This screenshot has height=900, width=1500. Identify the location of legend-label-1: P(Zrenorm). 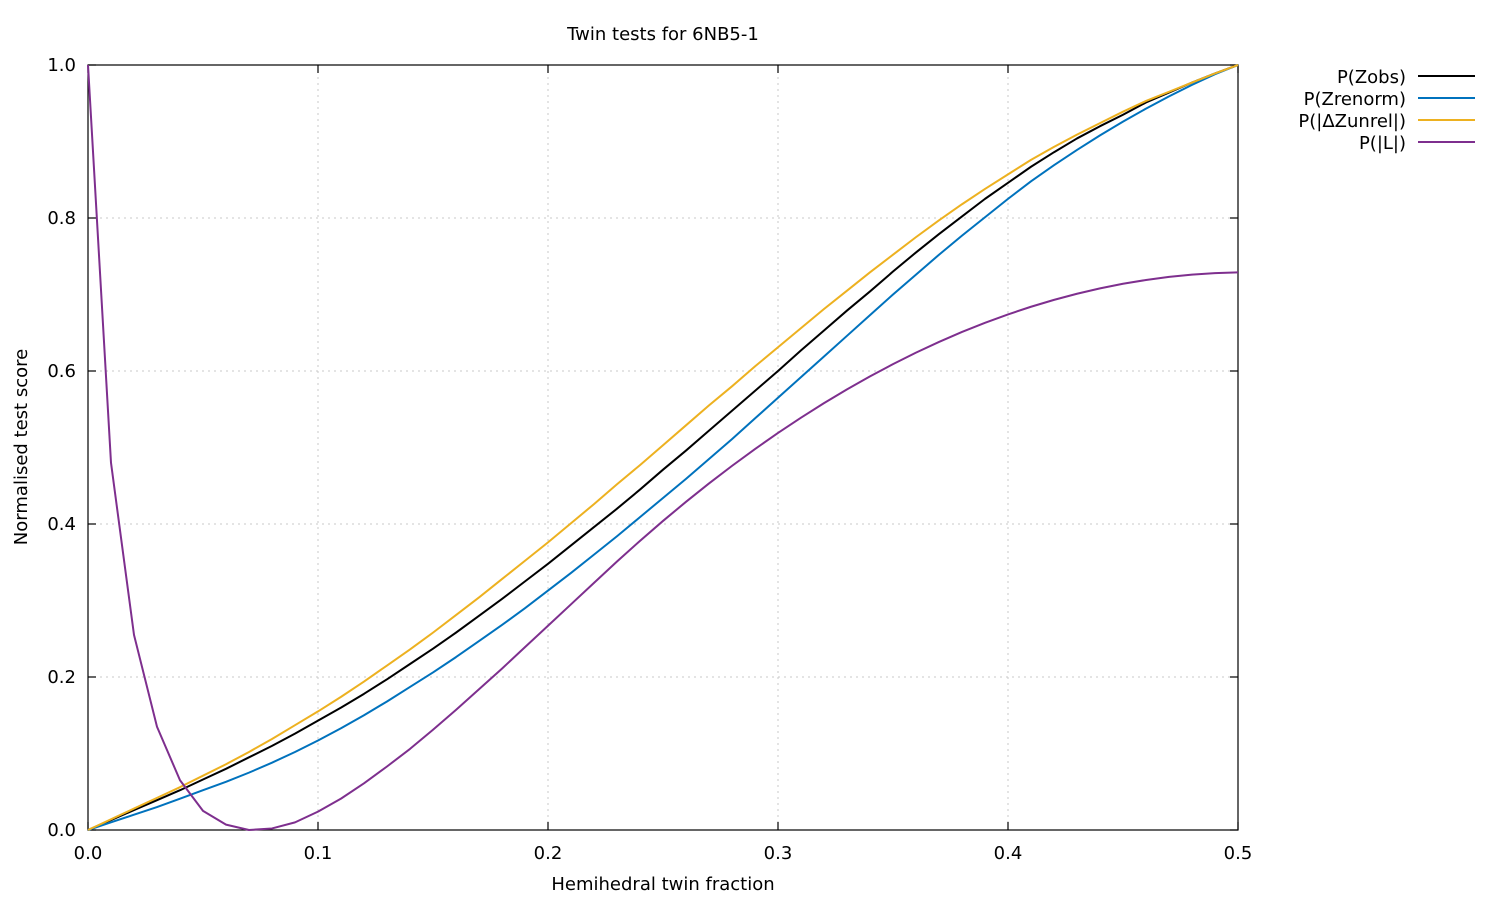
(1355, 99).